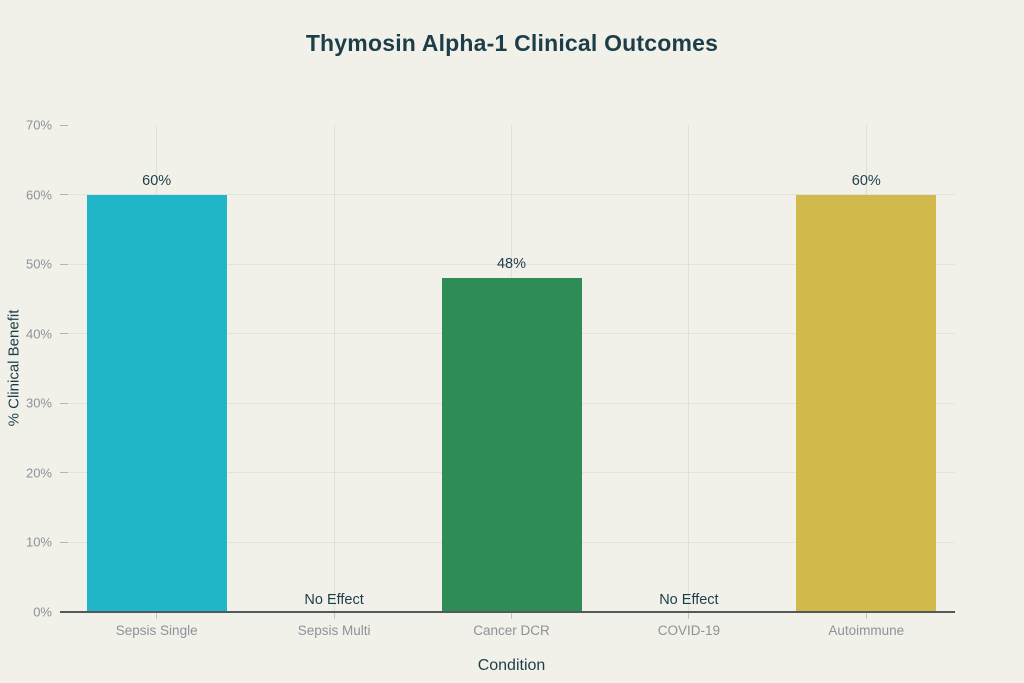 Image resolution: width=1024 pixels, height=683 pixels. I want to click on x-axis-line, so click(507, 612).